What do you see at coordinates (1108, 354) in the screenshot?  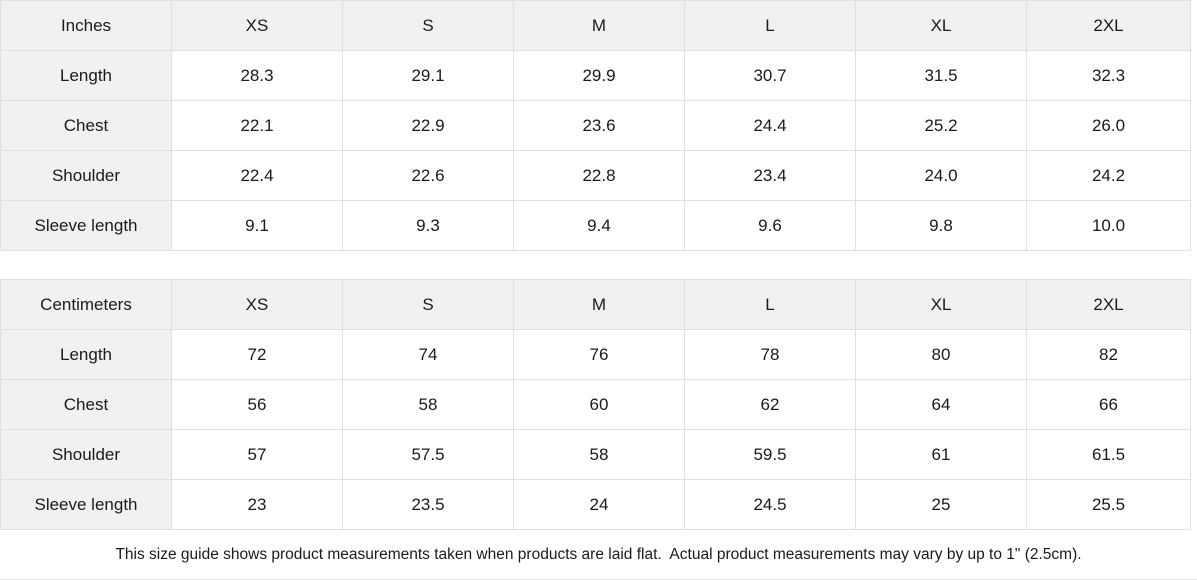 I see `value-cell: 82` at bounding box center [1108, 354].